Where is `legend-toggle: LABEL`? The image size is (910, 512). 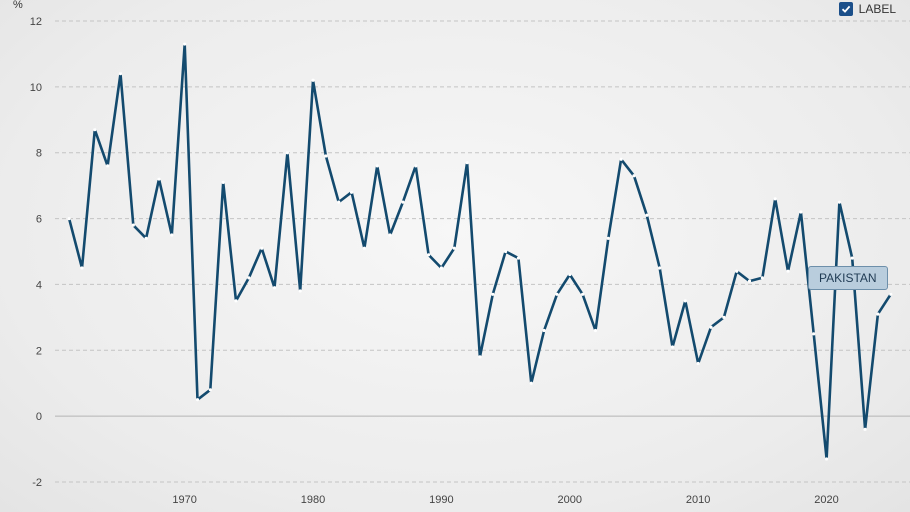 legend-toggle: LABEL is located at coordinates (867, 9).